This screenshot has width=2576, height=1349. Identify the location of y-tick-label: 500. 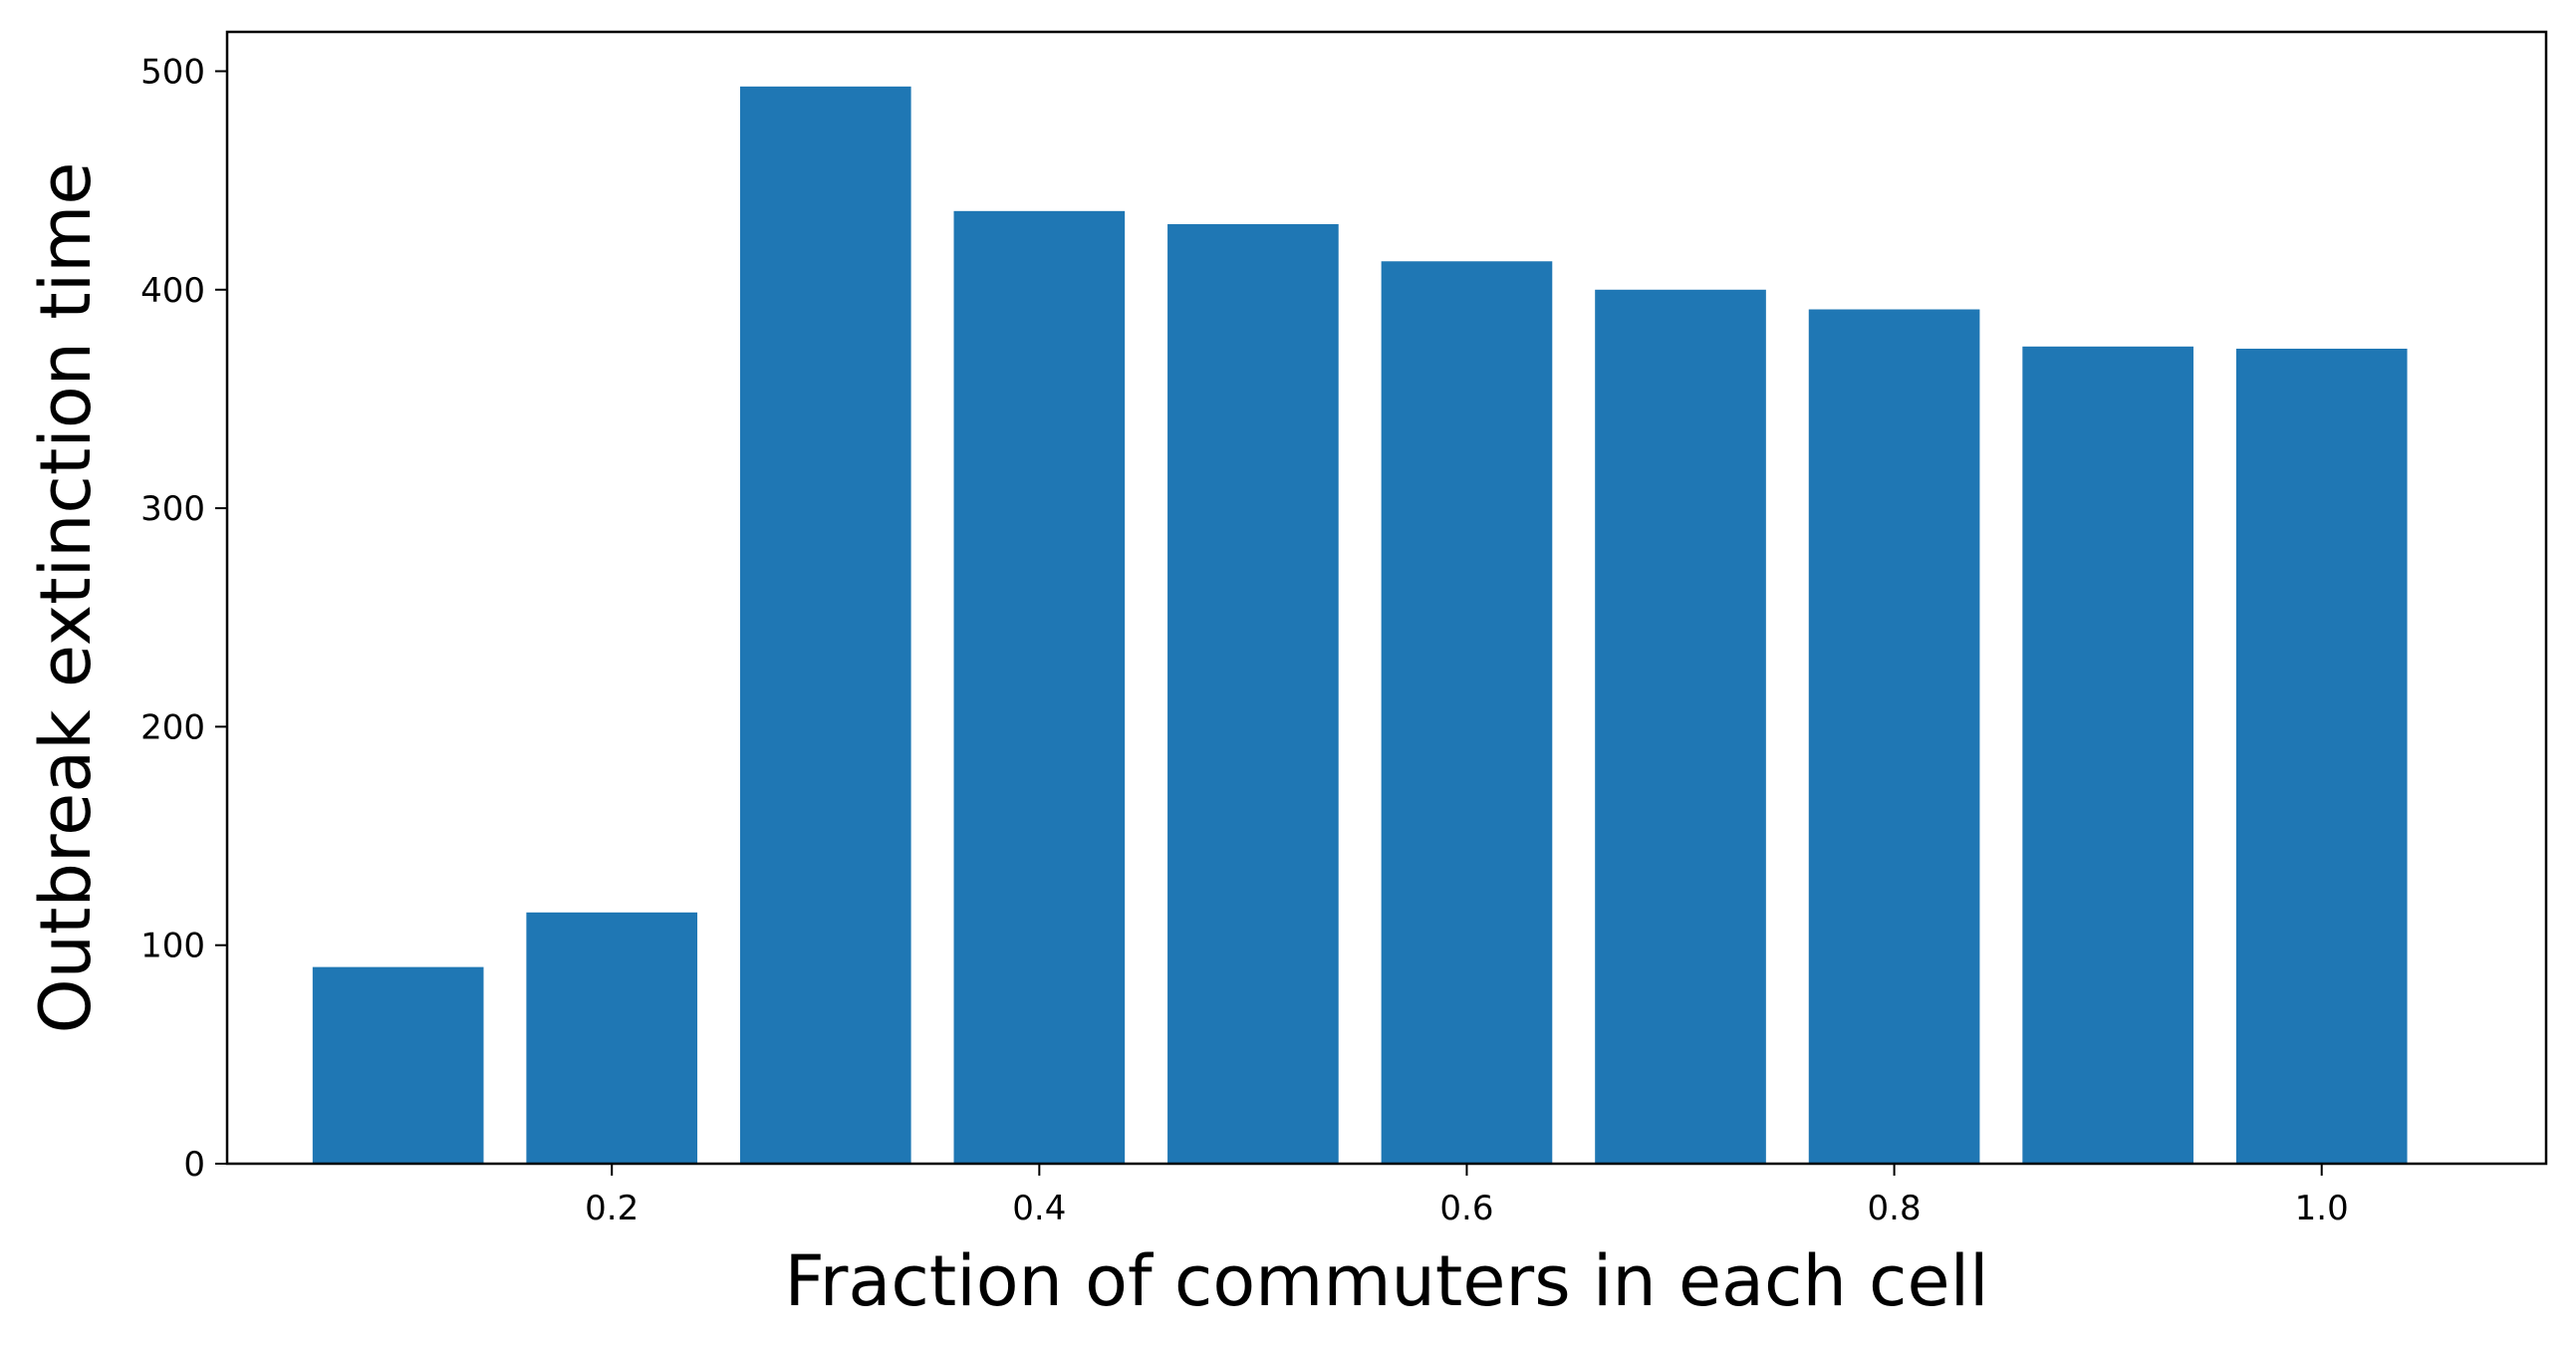
(172, 72).